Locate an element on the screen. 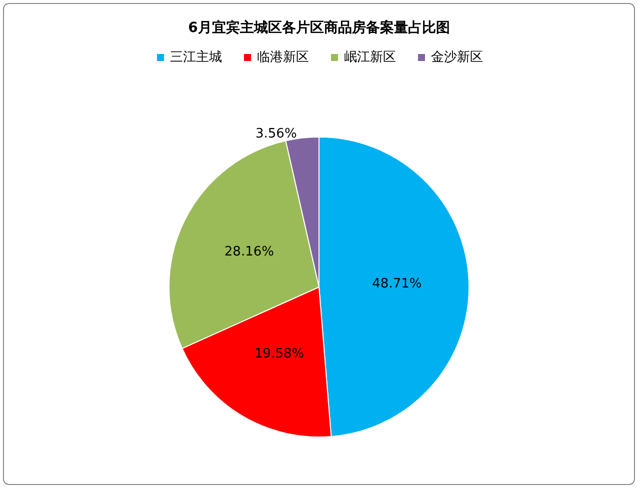 This screenshot has height=490, width=640. legend-label: 三江主城 is located at coordinates (196, 57).